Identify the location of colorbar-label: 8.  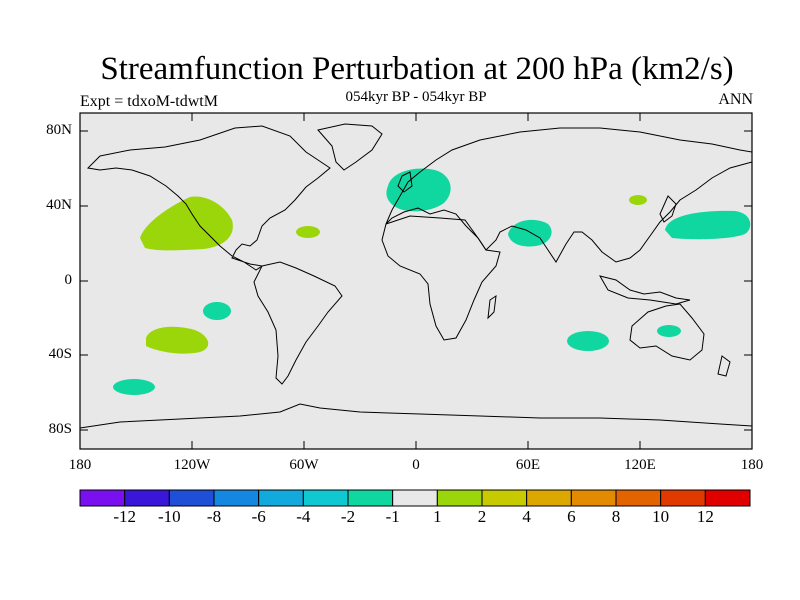
(616, 516).